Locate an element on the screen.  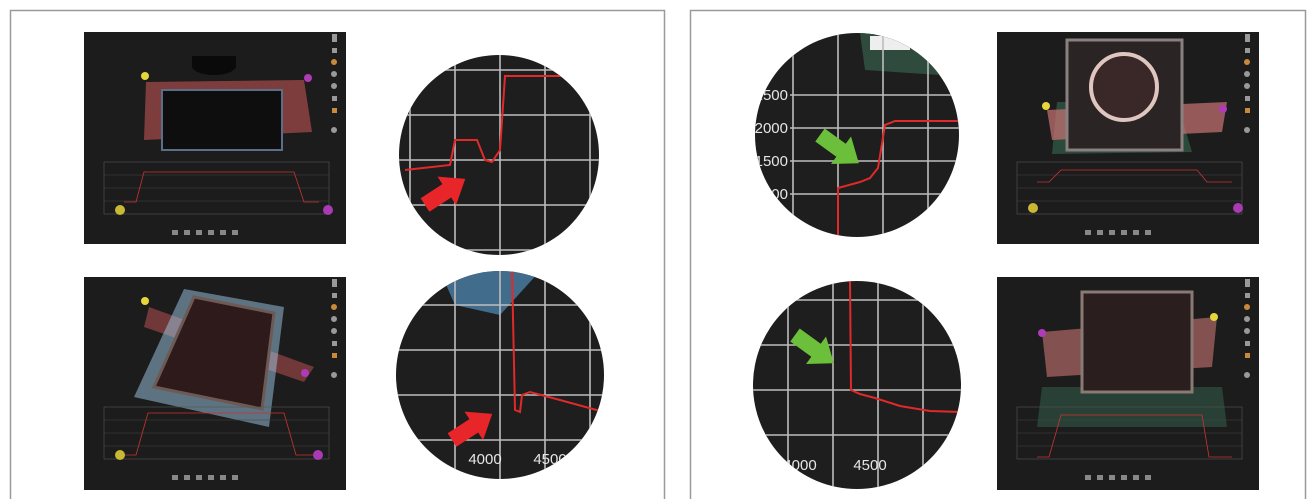
y-tick-label: 000 is located at coordinates (775, 194).